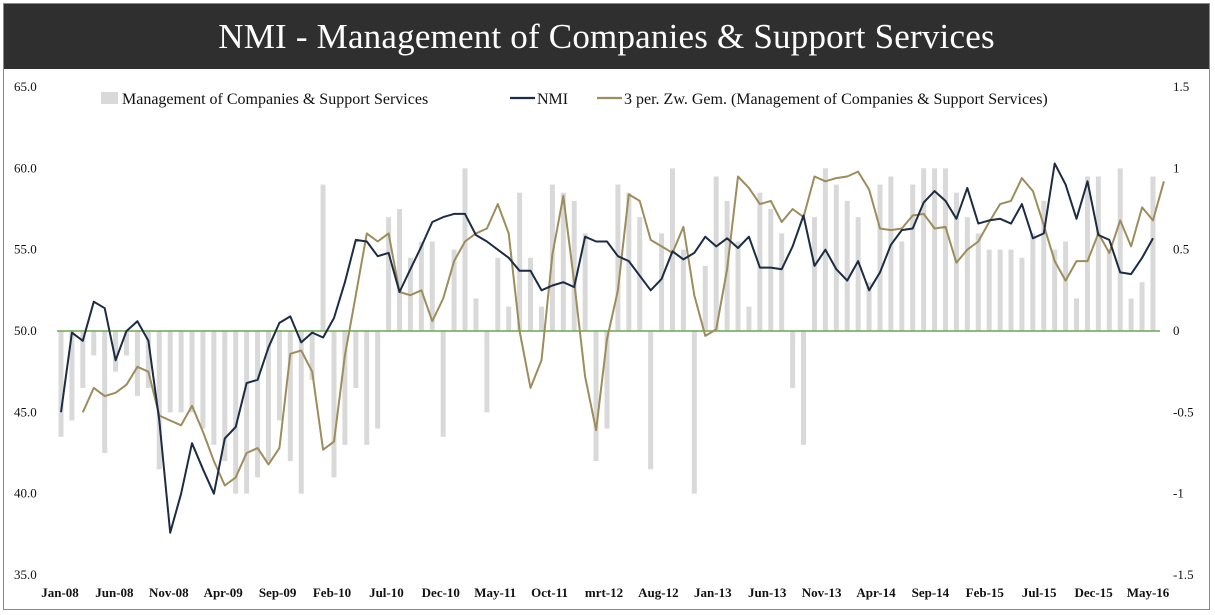  What do you see at coordinates (224, 592) in the screenshot?
I see `x-axis-tick-label: Apr-09` at bounding box center [224, 592].